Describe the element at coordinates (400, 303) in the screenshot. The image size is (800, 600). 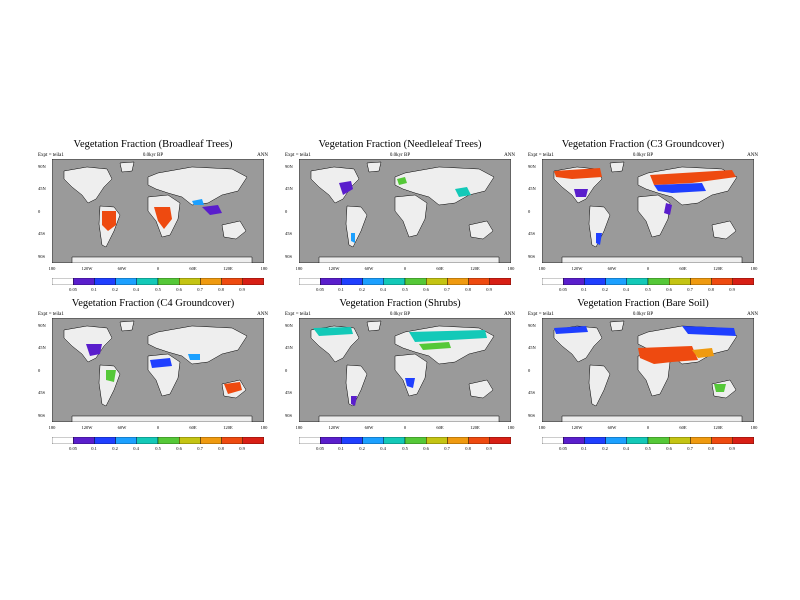
I see `panel-title: Vegetation Fraction (Shrubs)` at that location.